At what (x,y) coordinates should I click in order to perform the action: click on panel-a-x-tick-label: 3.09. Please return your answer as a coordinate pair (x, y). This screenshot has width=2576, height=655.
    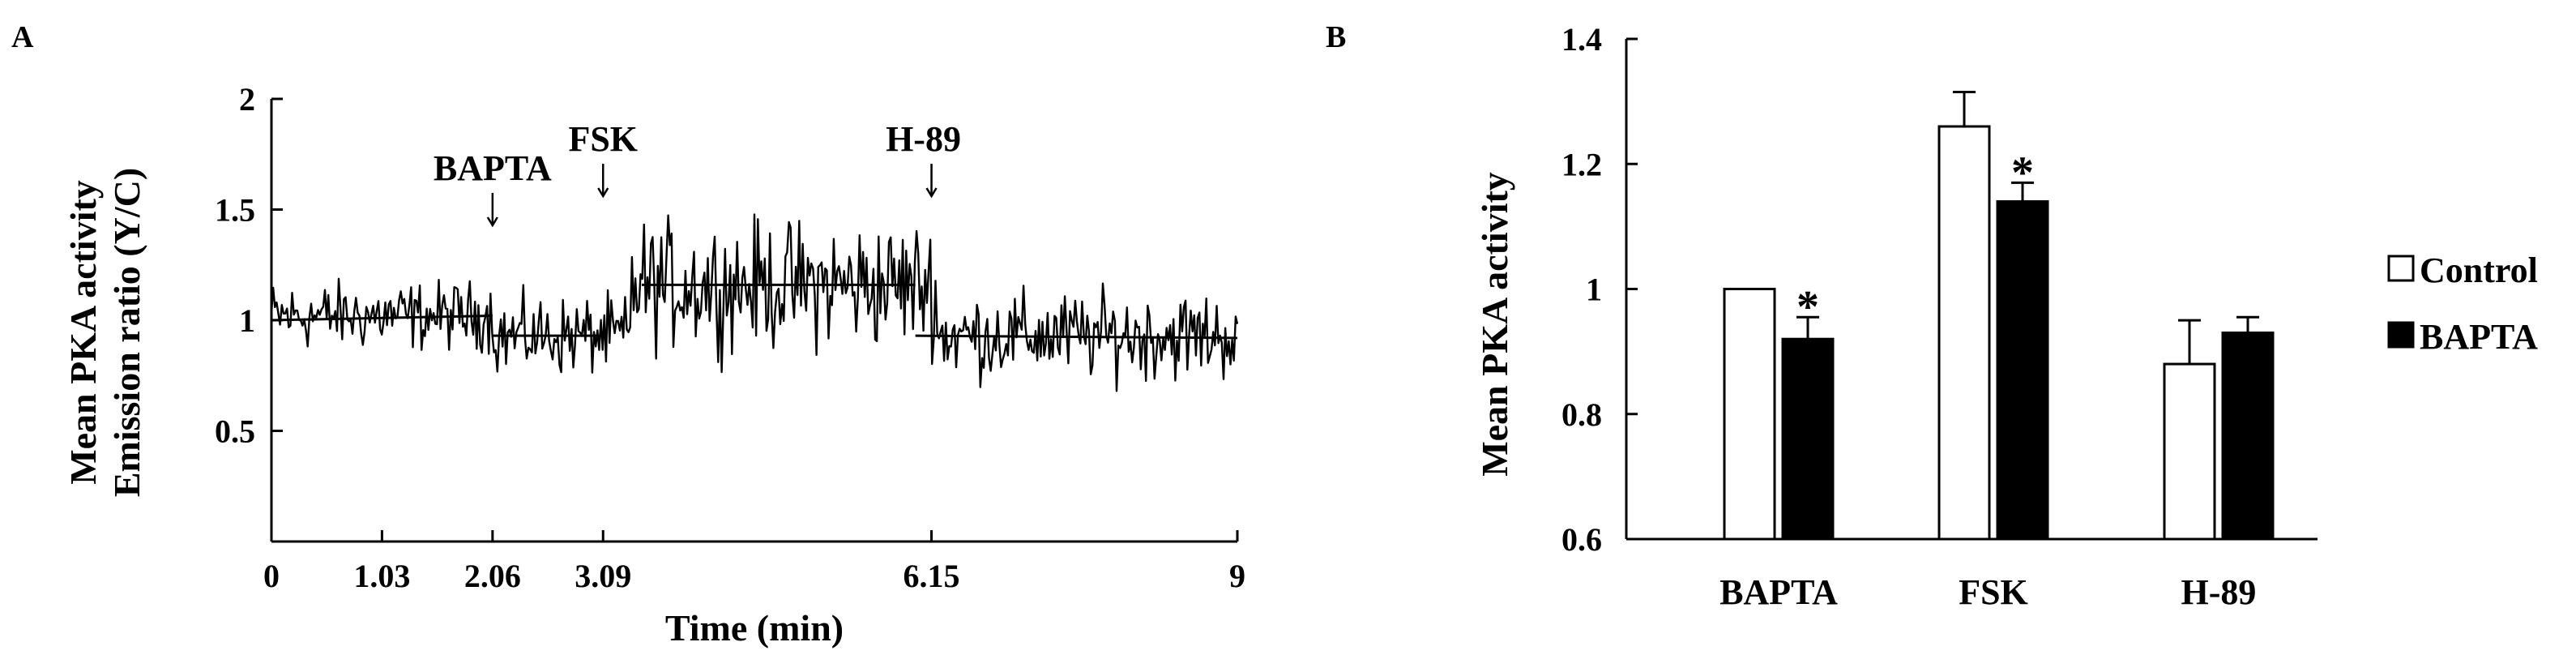
    Looking at the image, I should click on (603, 576).